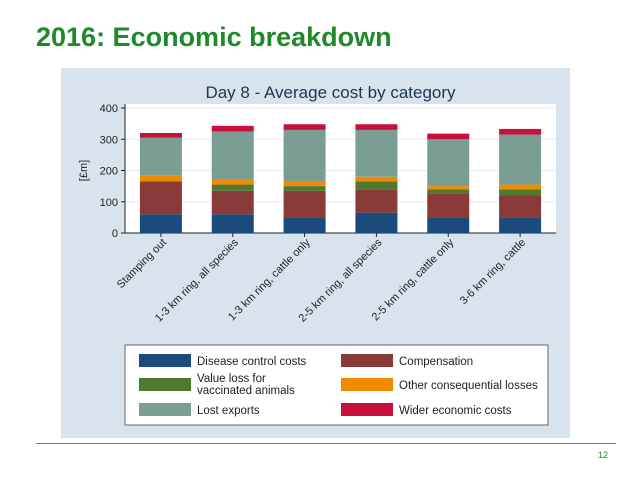 The height and width of the screenshot is (479, 638). Describe the element at coordinates (246, 385) in the screenshot. I see `legend-label: Value loss for vaccinated animals` at that location.